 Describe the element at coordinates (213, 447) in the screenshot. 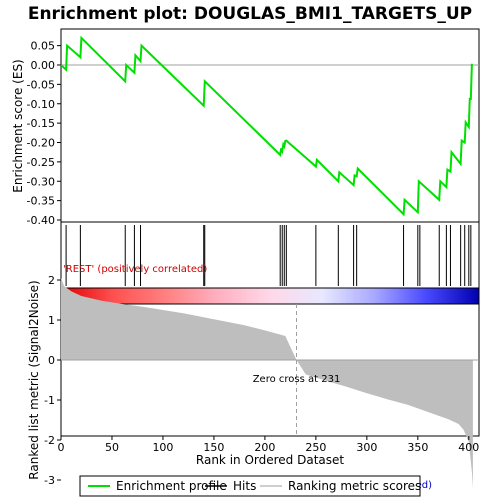

I see `x-tick-label: 150` at that location.